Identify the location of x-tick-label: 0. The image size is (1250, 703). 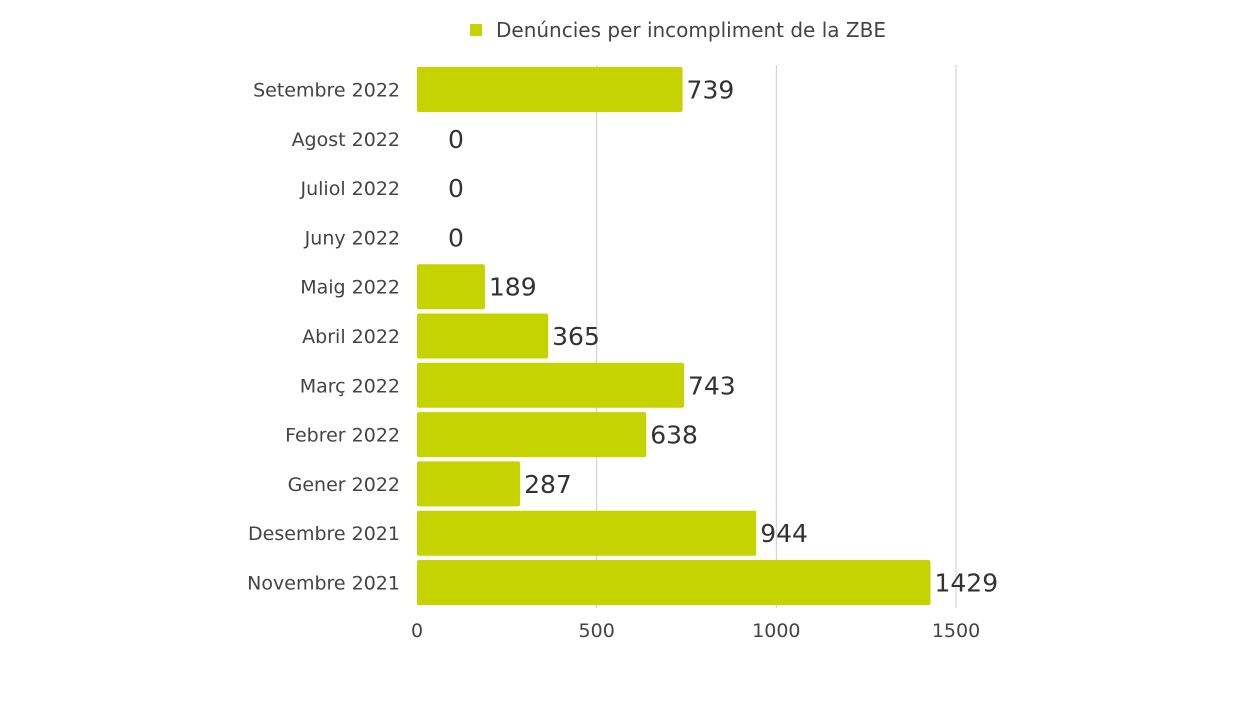
(417, 631).